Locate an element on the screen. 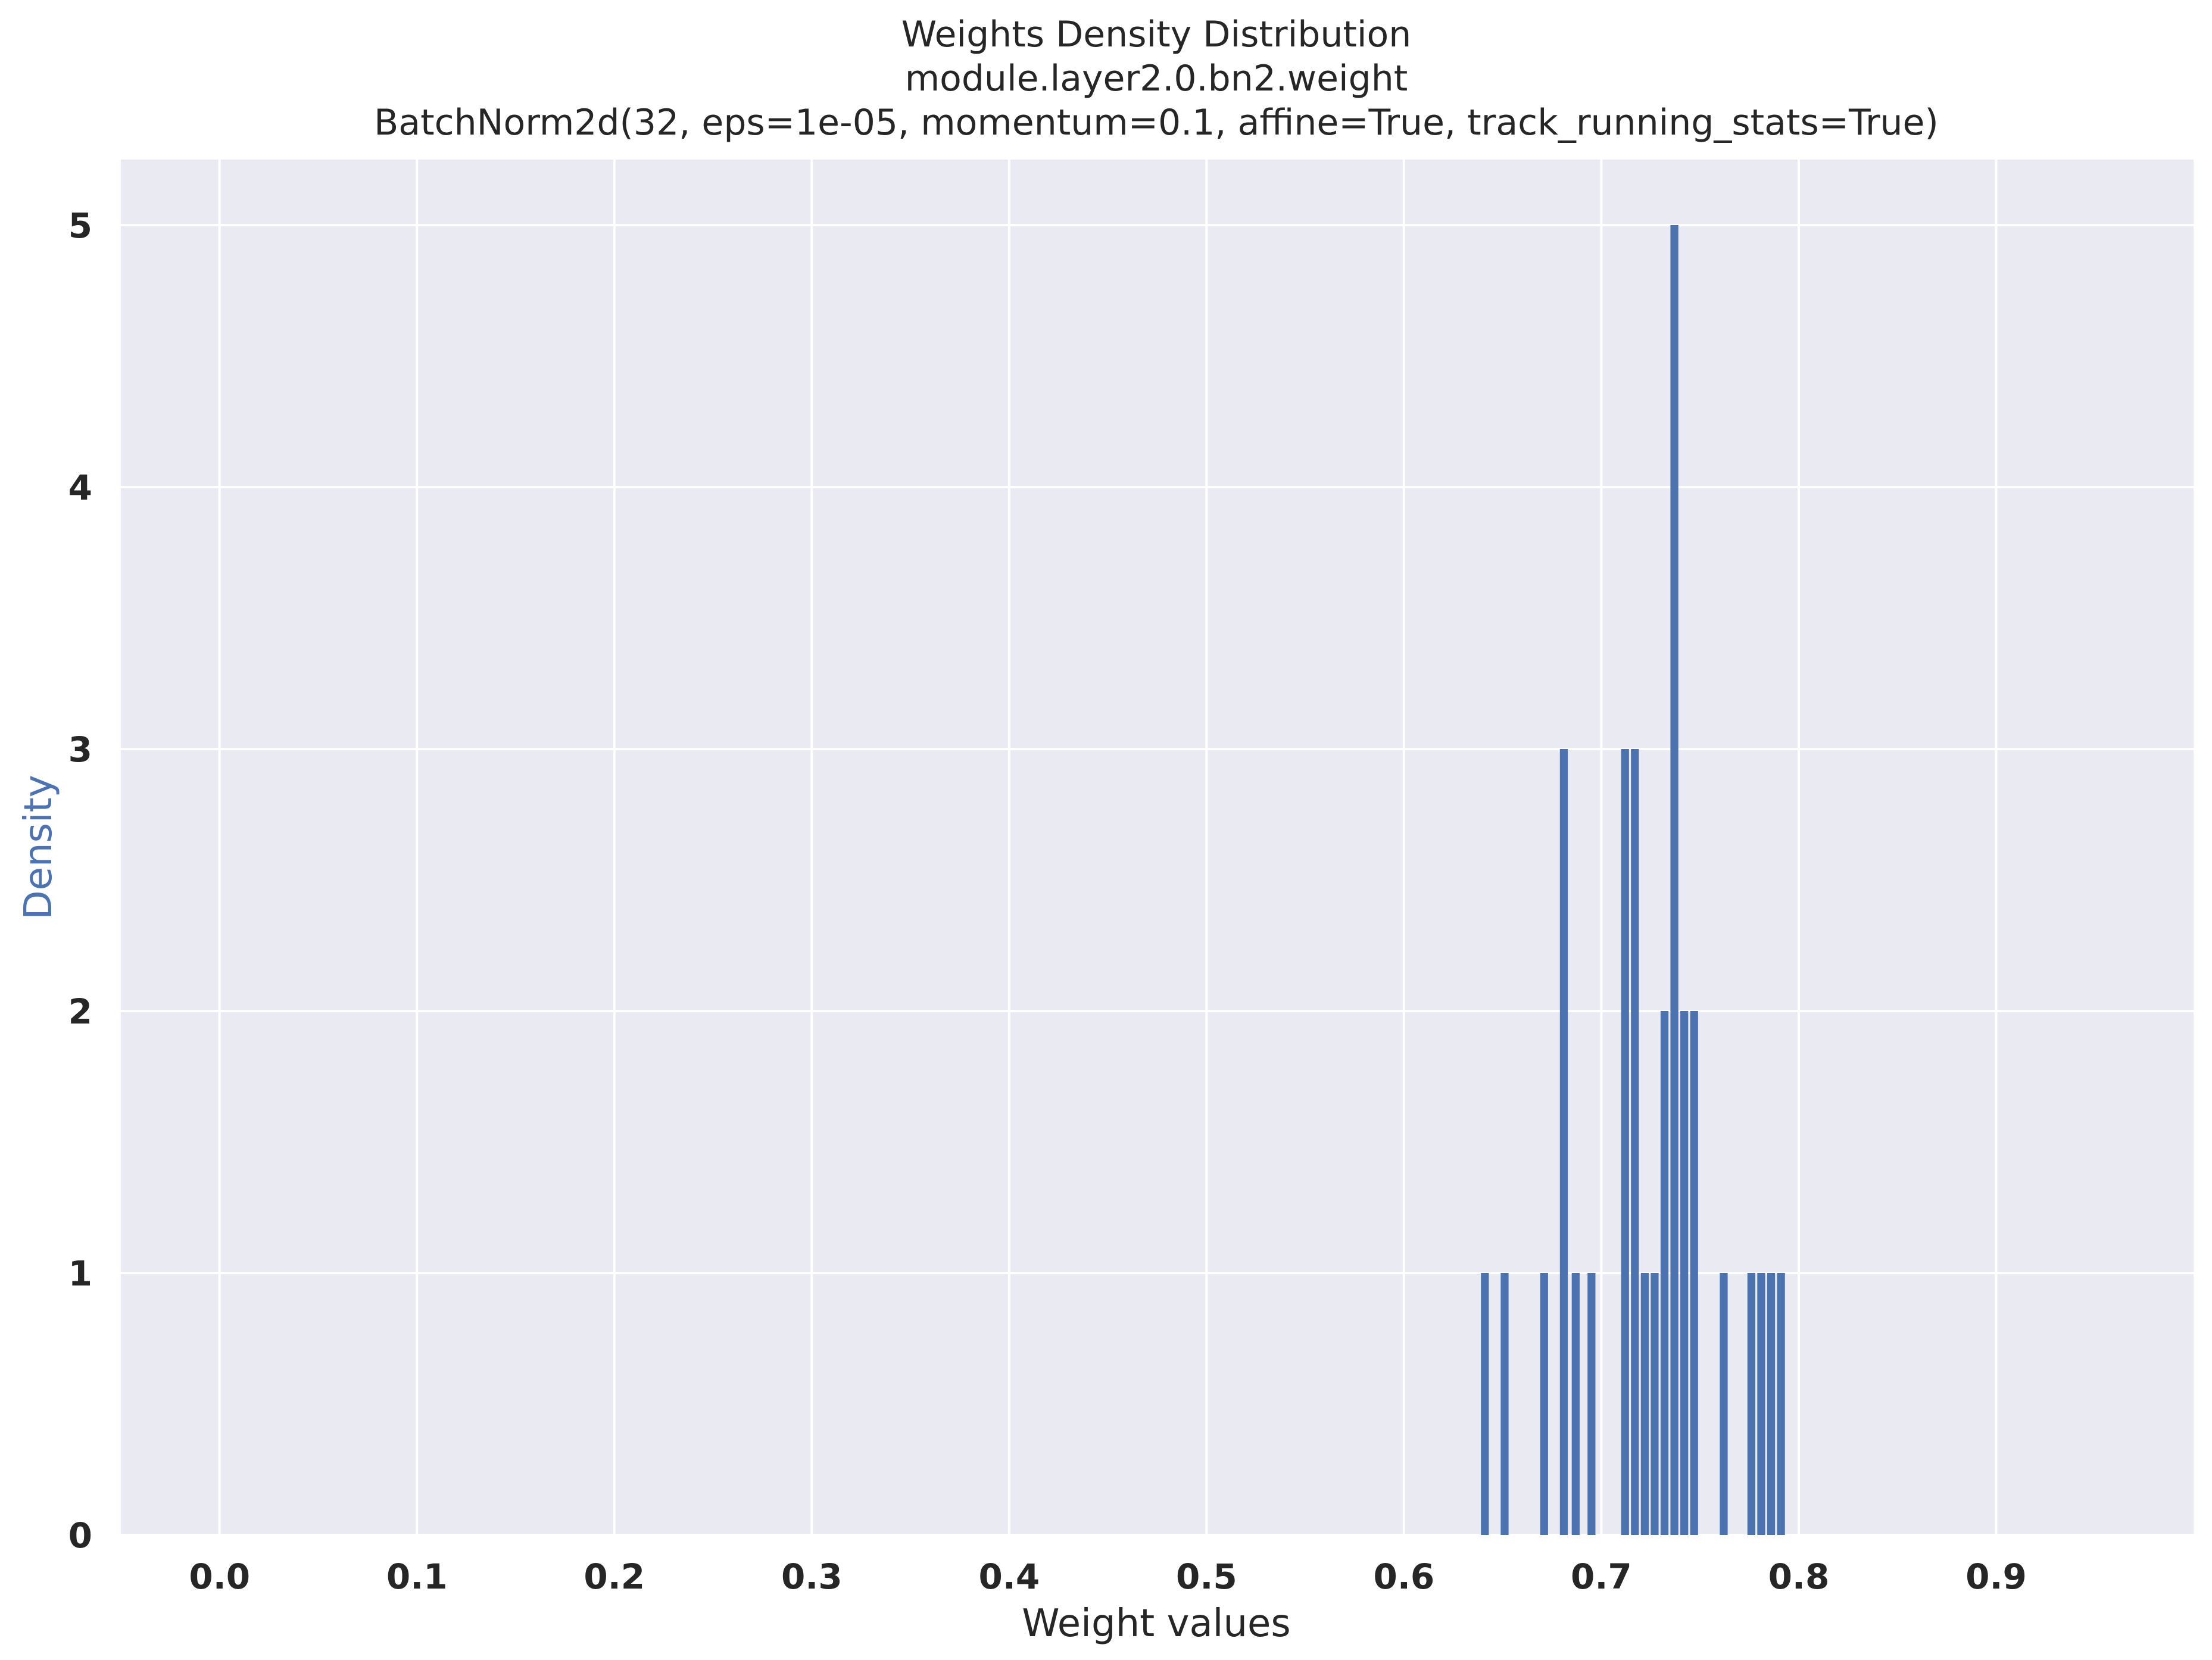 This screenshot has height=1660, width=2212. x-tick-label-7: 0.7 is located at coordinates (1601, 1577).